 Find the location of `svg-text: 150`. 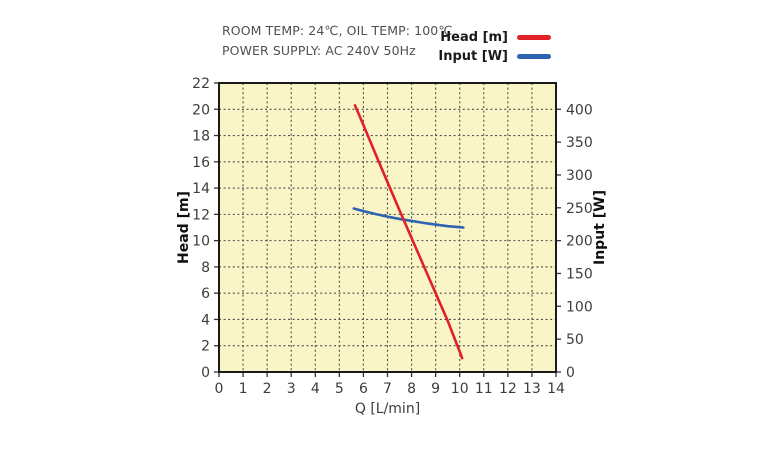

svg-text: 150 is located at coordinates (579, 274).